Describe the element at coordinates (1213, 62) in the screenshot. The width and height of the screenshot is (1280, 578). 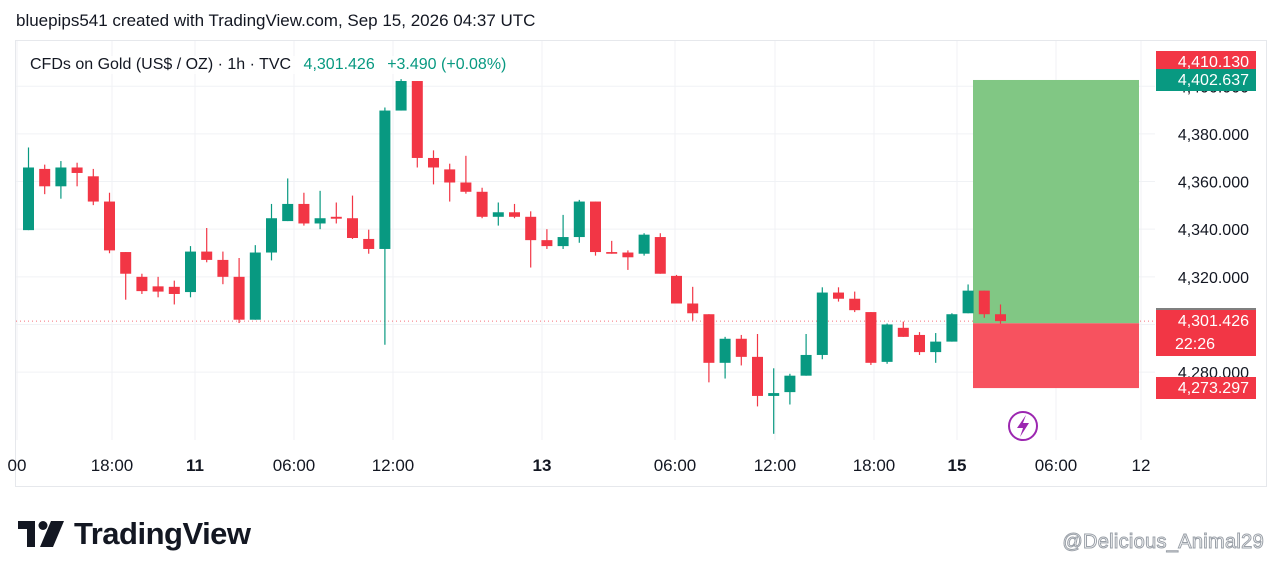
I see `price-tag-text-target: 4,410.130` at that location.